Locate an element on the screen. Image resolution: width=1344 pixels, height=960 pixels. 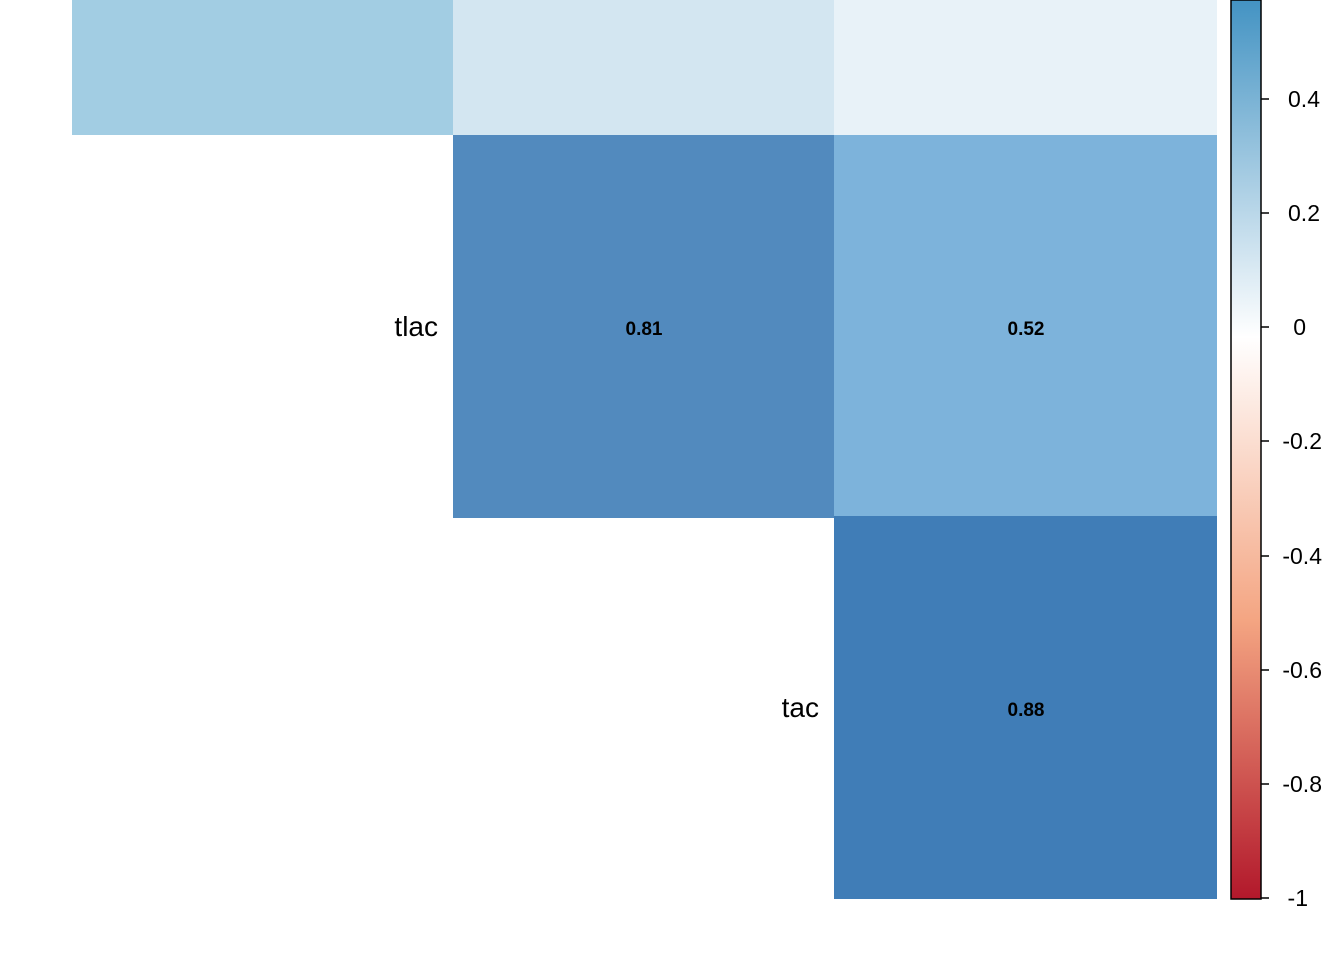
cell-value-label: 0.81 is located at coordinates (644, 329).